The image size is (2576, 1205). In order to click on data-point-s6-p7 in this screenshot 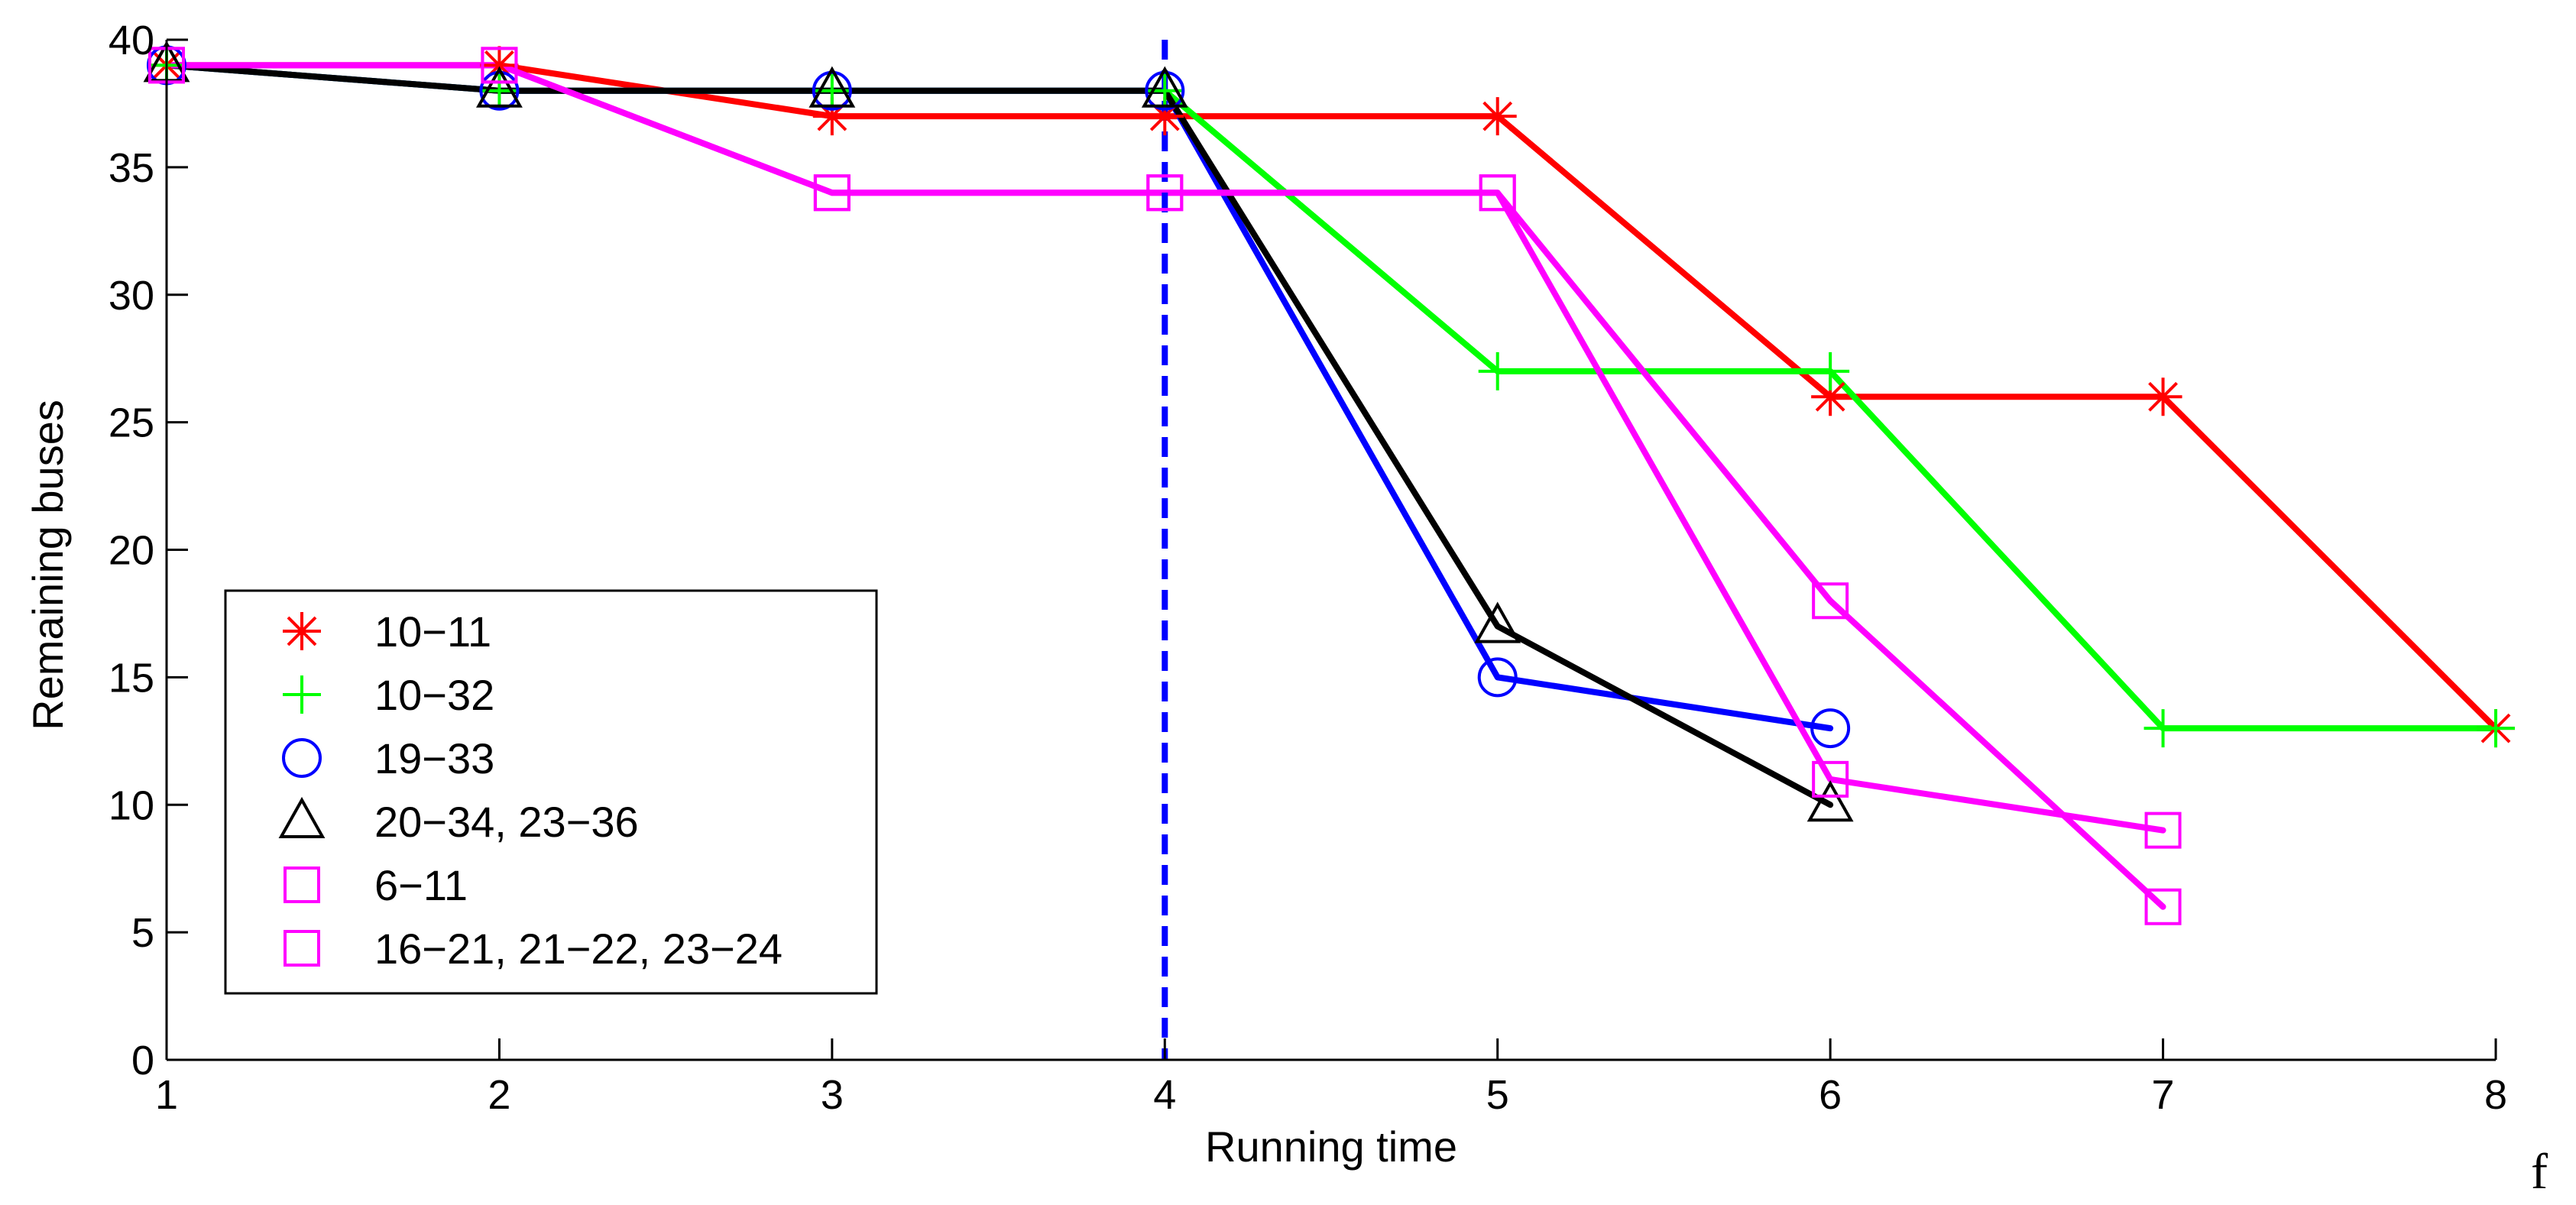, I will do `click(2163, 830)`.